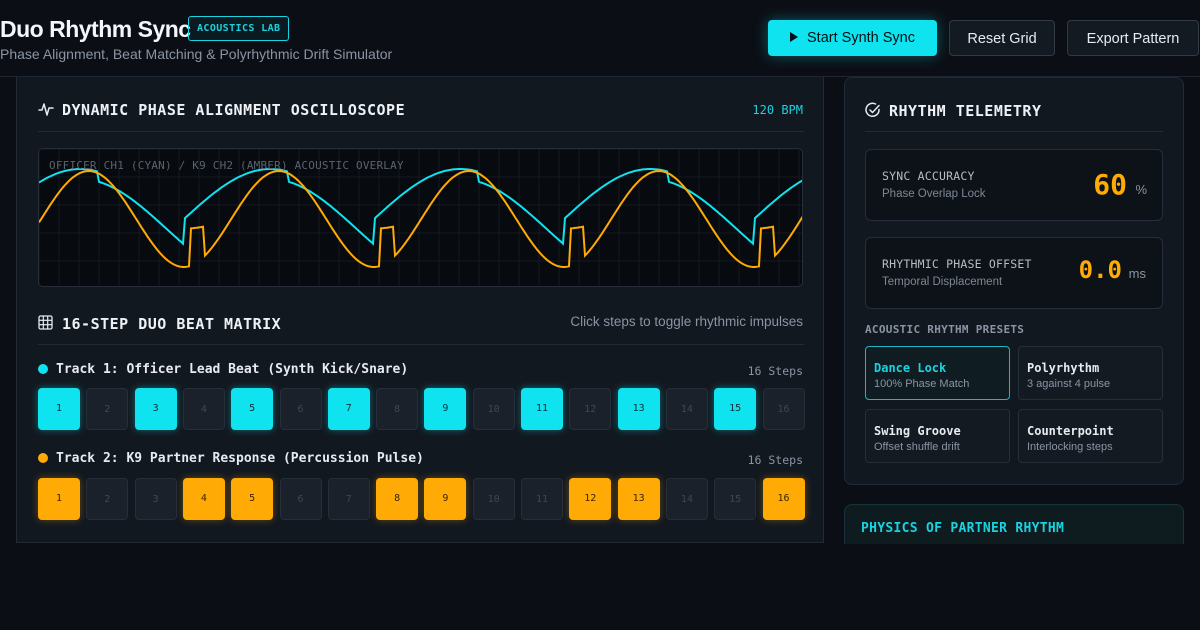 The height and width of the screenshot is (630, 1200). What do you see at coordinates (300, 499) in the screenshot?
I see `track-2-step-6: 6` at bounding box center [300, 499].